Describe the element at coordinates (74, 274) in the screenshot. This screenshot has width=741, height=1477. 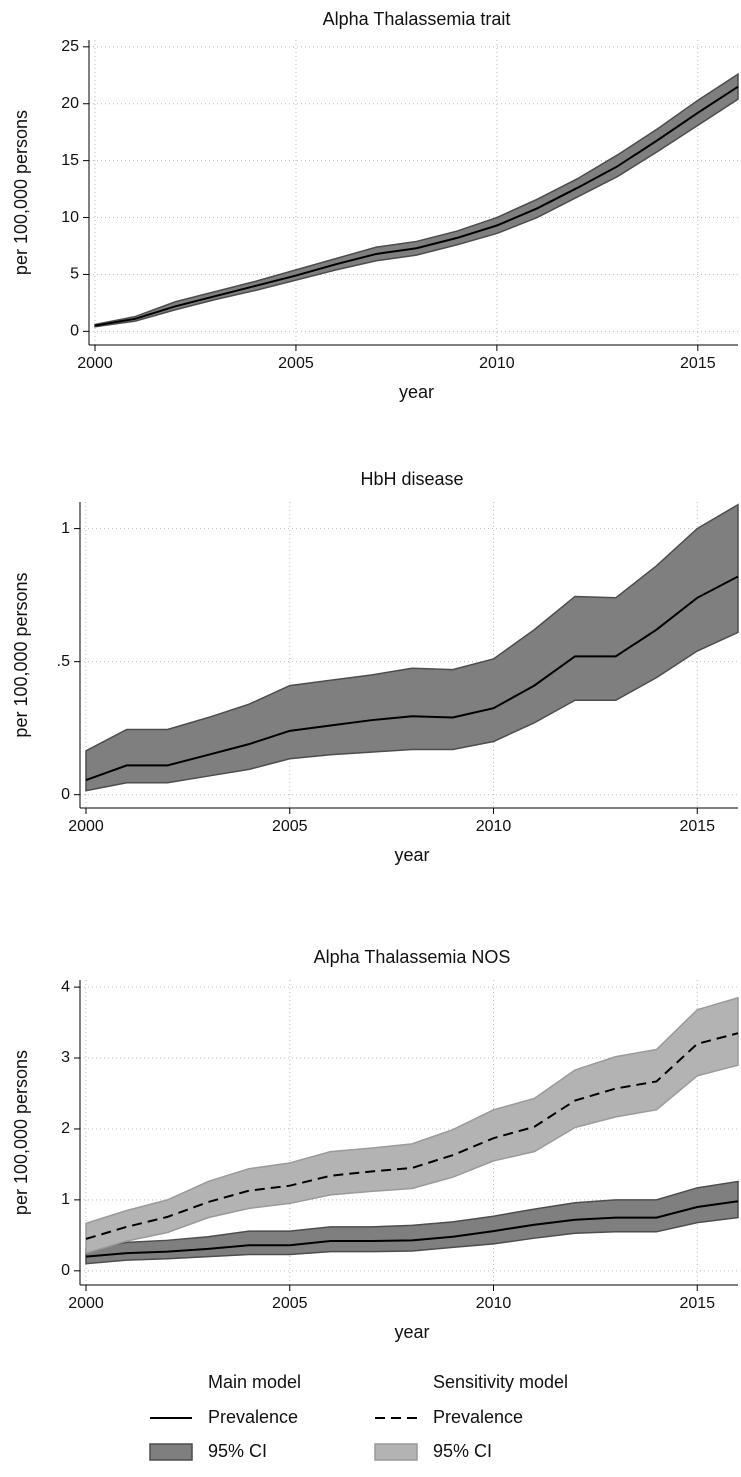
I see `y-tick-label: 5` at that location.